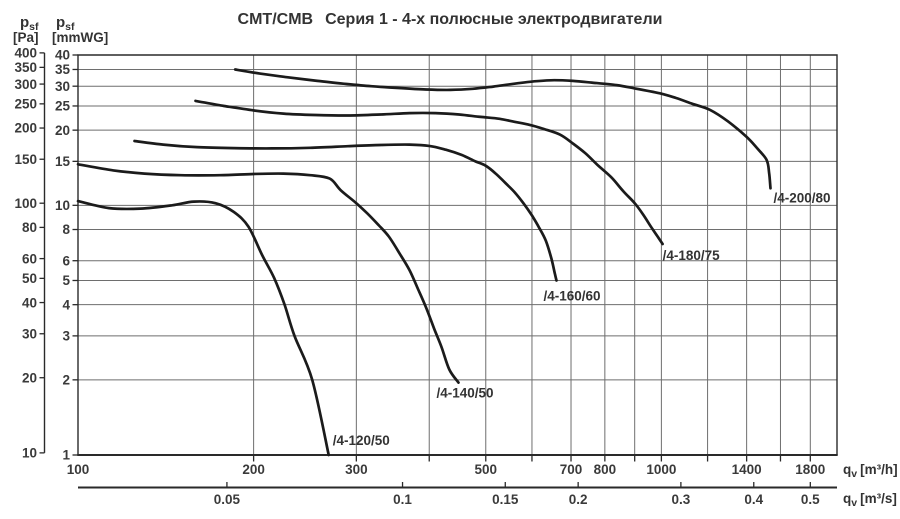 This screenshot has height=519, width=900. What do you see at coordinates (29, 377) in the screenshot?
I see `pa-tick-label-20: 20` at bounding box center [29, 377].